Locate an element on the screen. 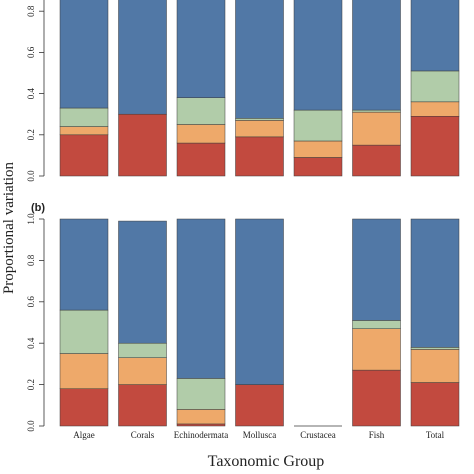  y-tick-label: 1.0 is located at coordinates (31, 219).